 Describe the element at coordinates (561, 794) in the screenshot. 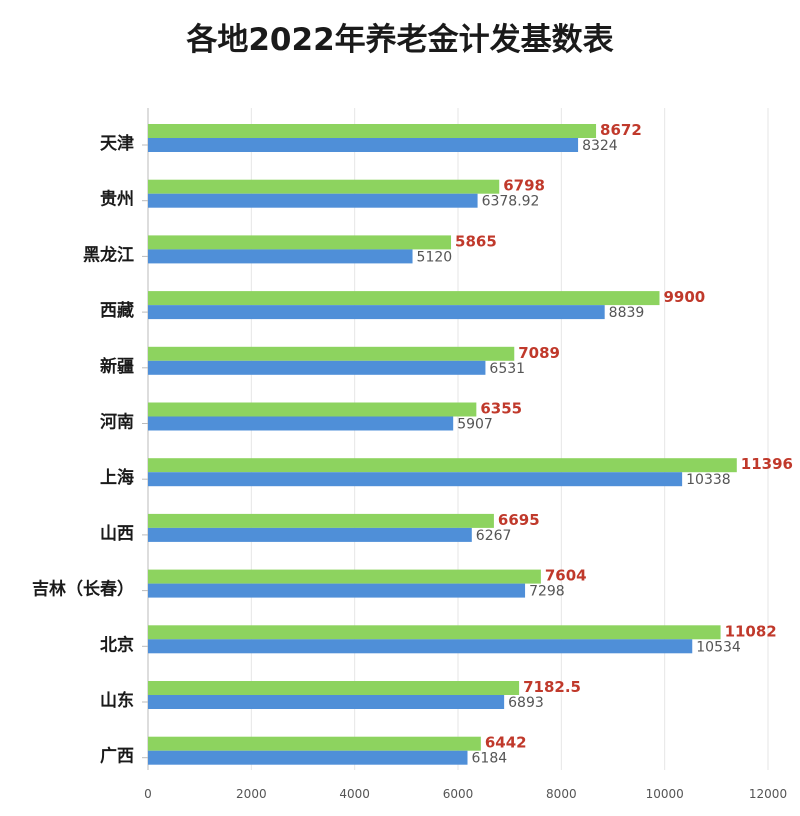

I see `x-tick-label: 8000` at that location.